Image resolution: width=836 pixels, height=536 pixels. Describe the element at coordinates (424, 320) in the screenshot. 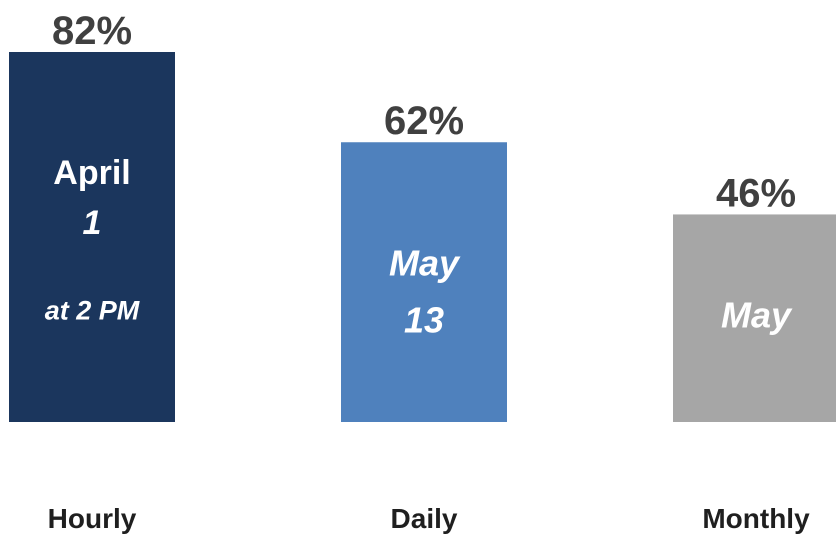

I see `bar-annotation: 13` at that location.